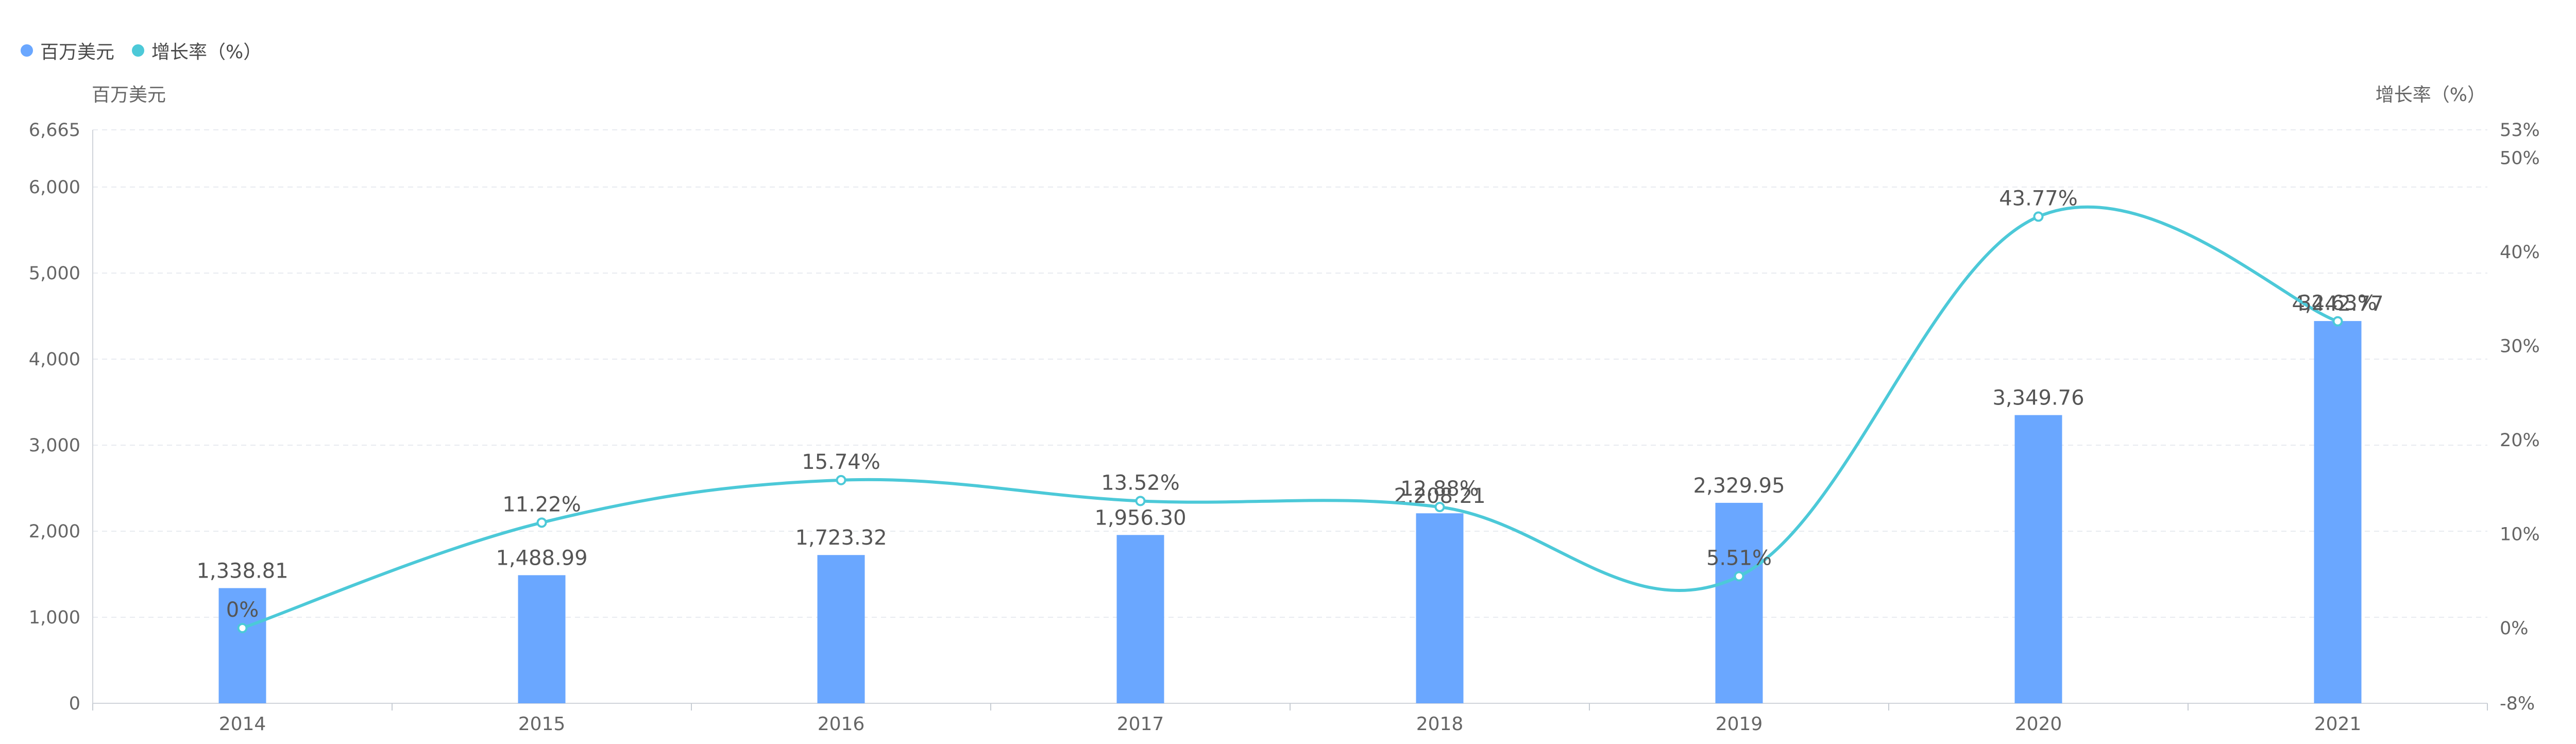 The width and height of the screenshot is (2576, 744). Describe the element at coordinates (54, 187) in the screenshot. I see `left-tick-label: 6,000` at that location.